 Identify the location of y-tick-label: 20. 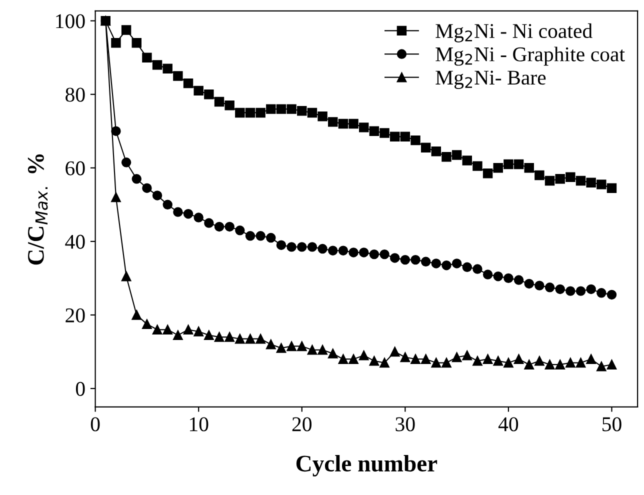
(75, 315).